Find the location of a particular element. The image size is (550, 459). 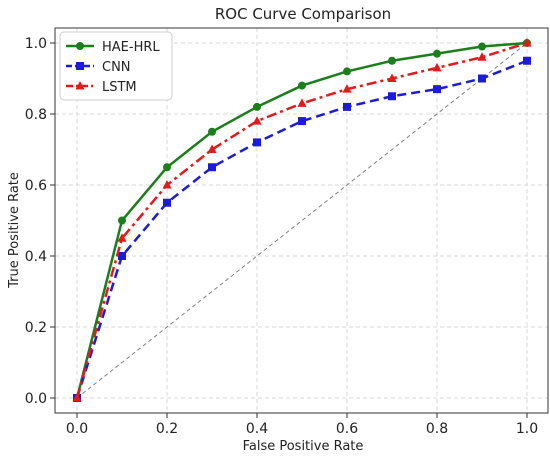

x-tick-label: 0.6 is located at coordinates (347, 429).